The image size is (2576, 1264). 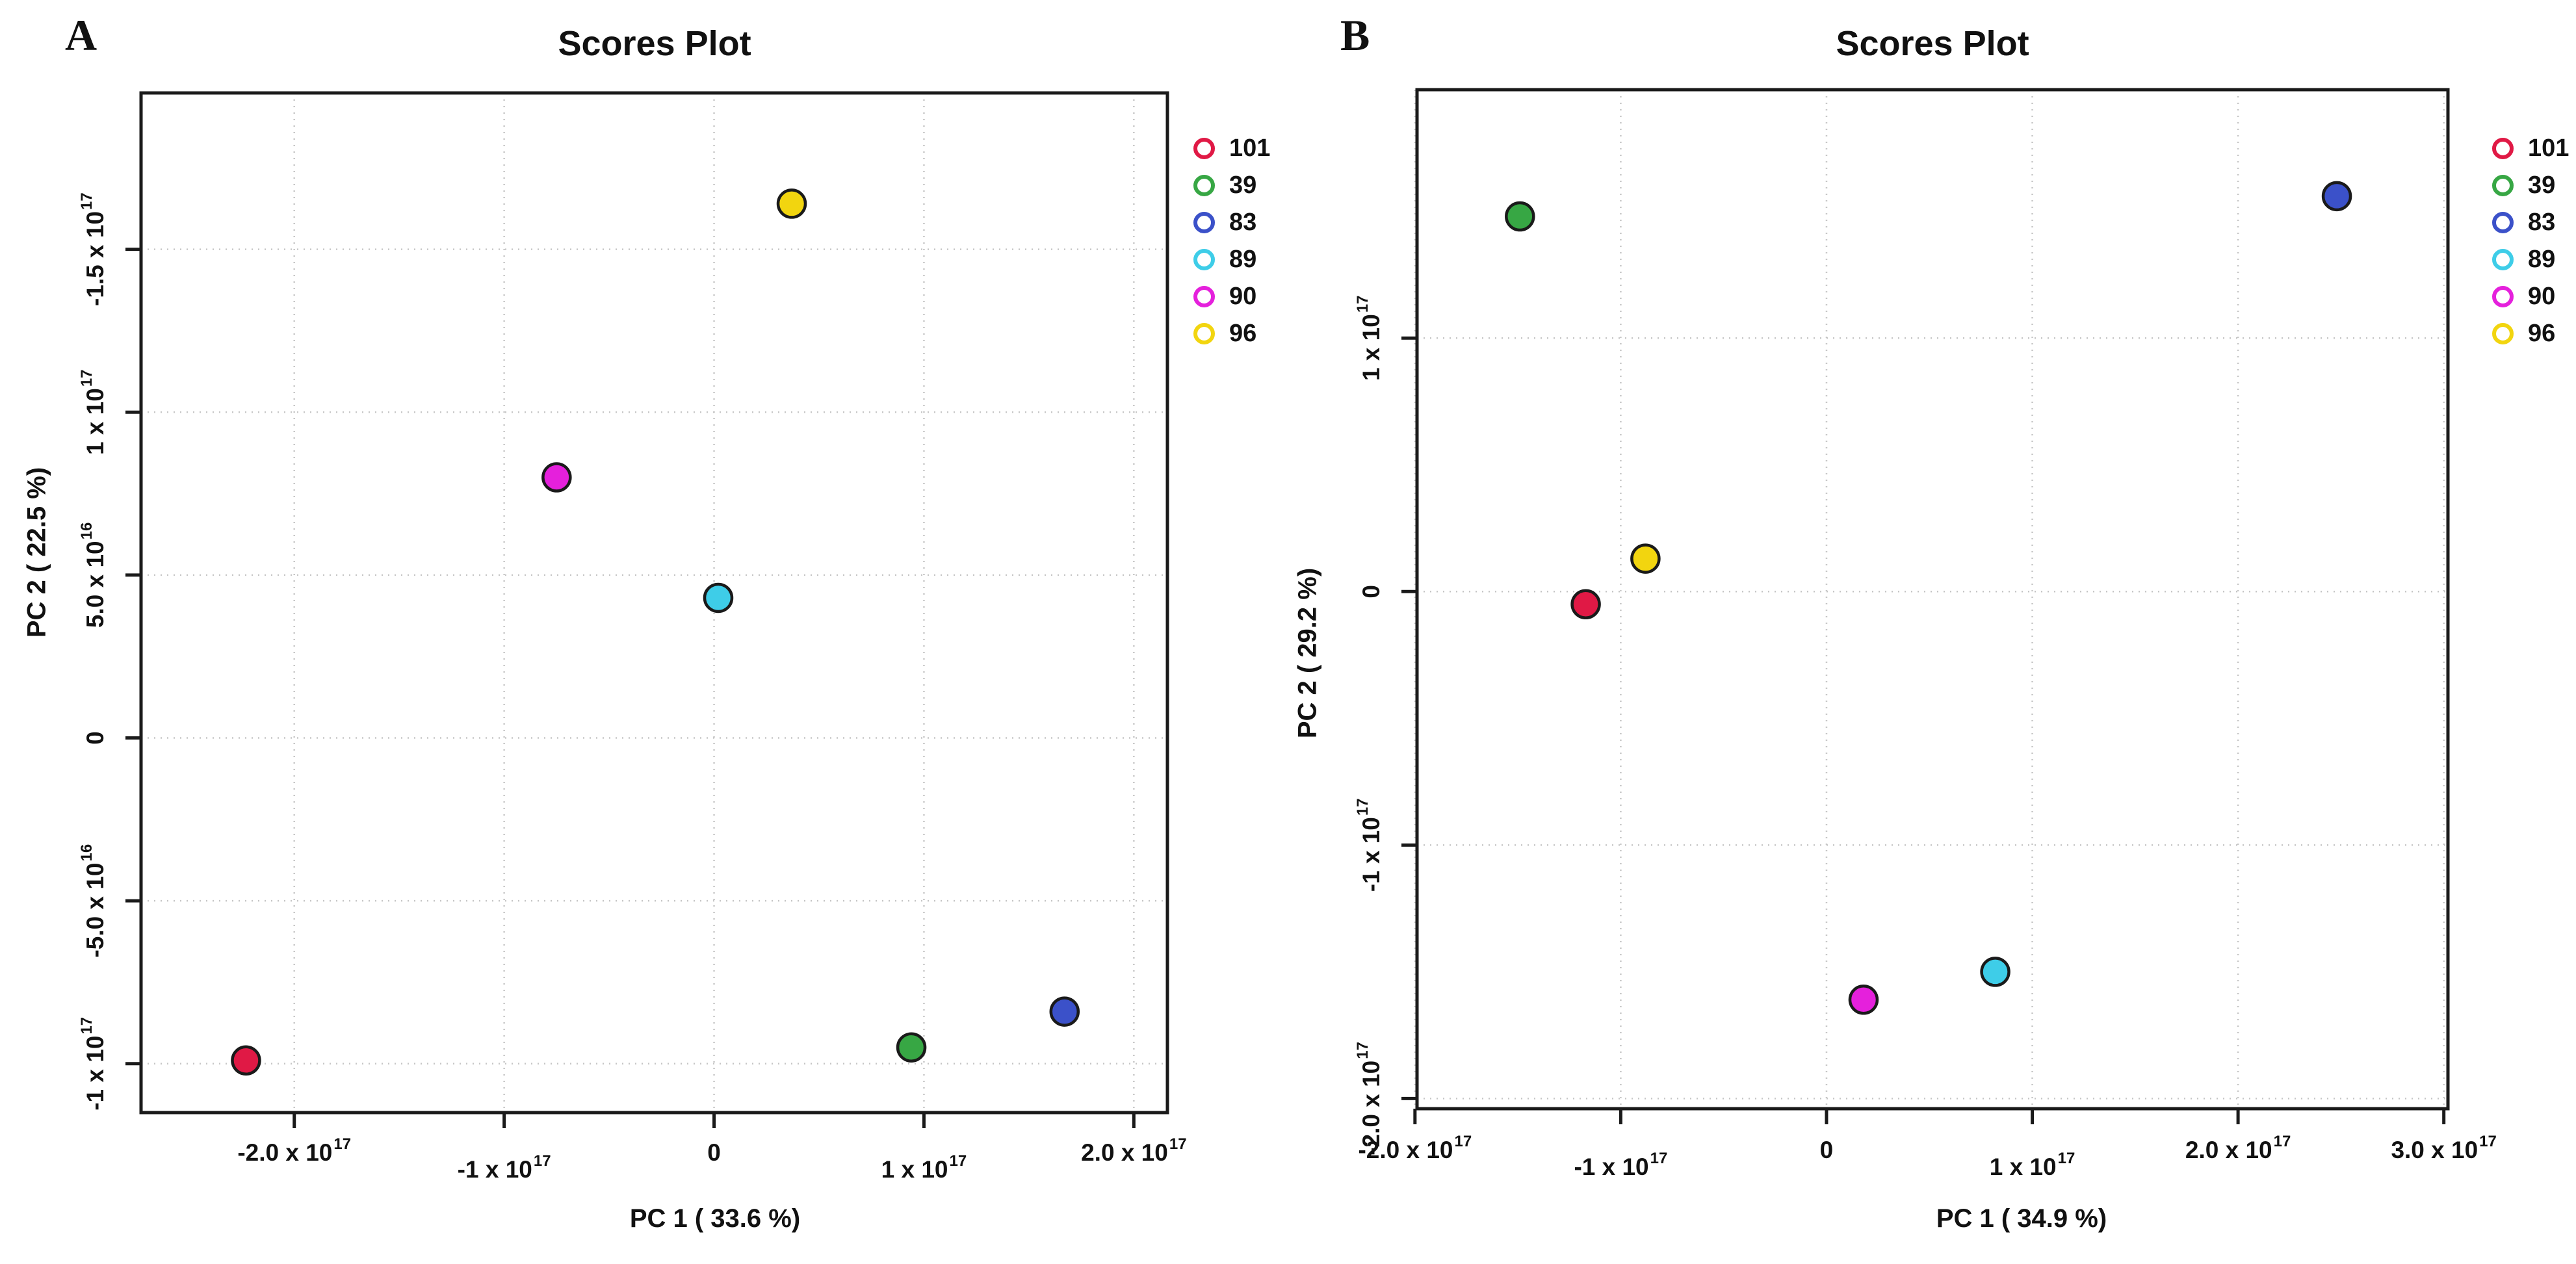 What do you see at coordinates (1133, 1150) in the screenshot?
I see `panel-a-x-tick-label: 2.0 x 10¹⁷` at bounding box center [1133, 1150].